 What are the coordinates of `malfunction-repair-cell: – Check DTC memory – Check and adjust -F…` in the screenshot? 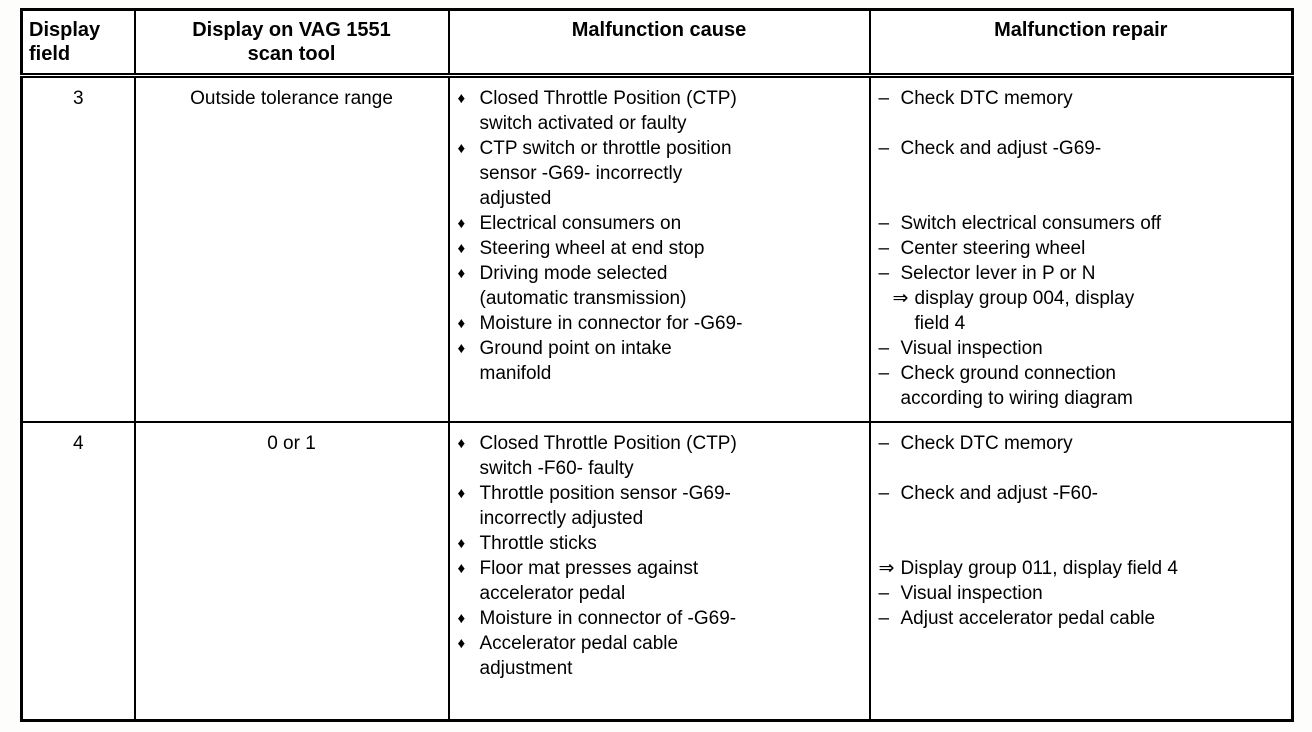 It's located at (1081, 571).